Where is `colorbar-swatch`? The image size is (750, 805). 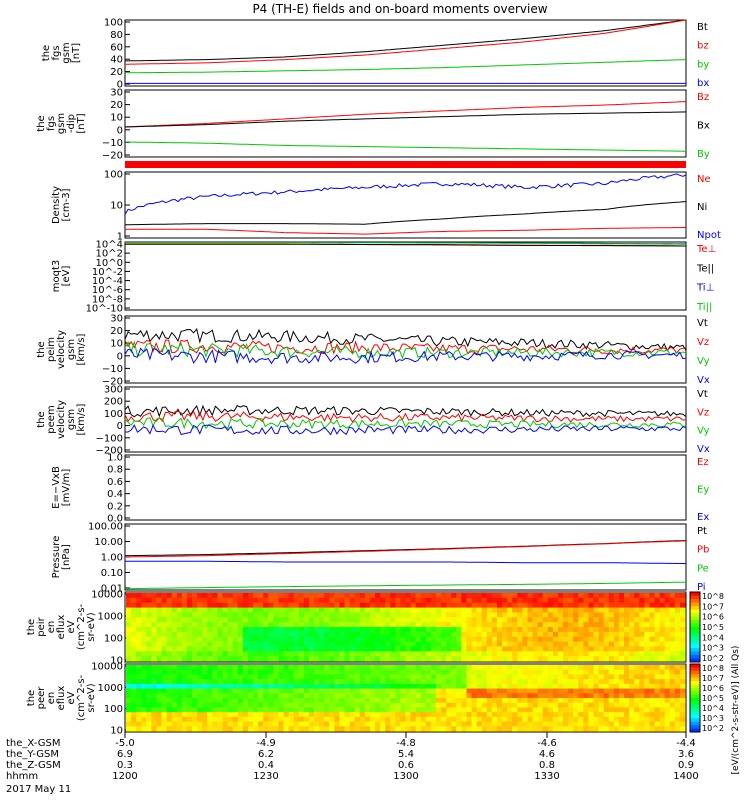 colorbar-swatch is located at coordinates (695, 727).